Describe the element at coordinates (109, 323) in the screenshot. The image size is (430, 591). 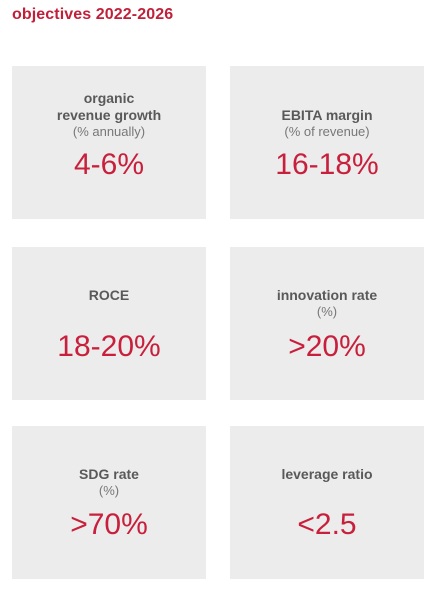
I see `objective-card-roce: ROCE 18-20%` at that location.